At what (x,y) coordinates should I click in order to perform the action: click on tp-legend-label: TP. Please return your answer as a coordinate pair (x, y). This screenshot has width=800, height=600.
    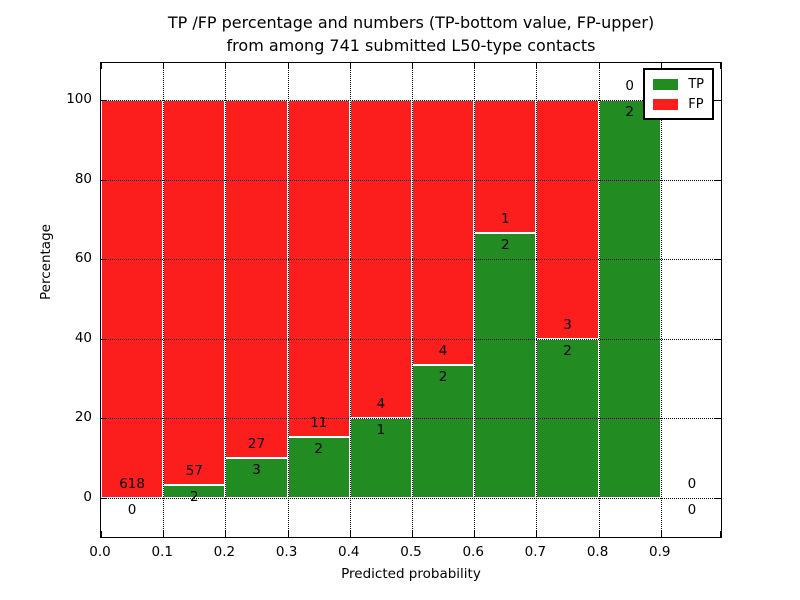
    Looking at the image, I should click on (696, 84).